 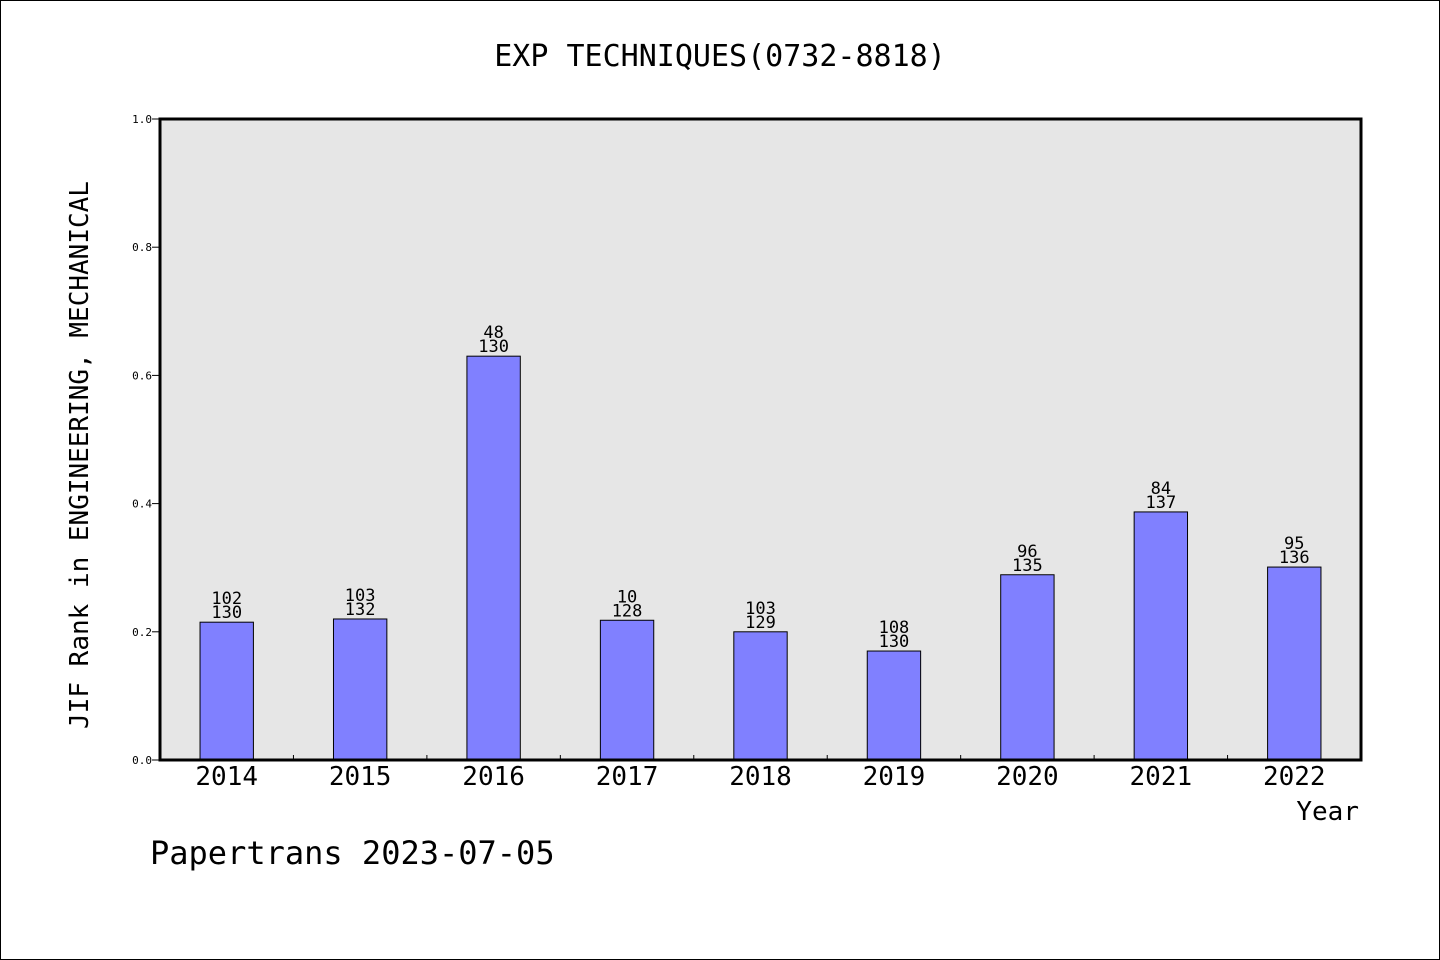 I want to click on x-tick-label: 2022, so click(x=1294, y=777).